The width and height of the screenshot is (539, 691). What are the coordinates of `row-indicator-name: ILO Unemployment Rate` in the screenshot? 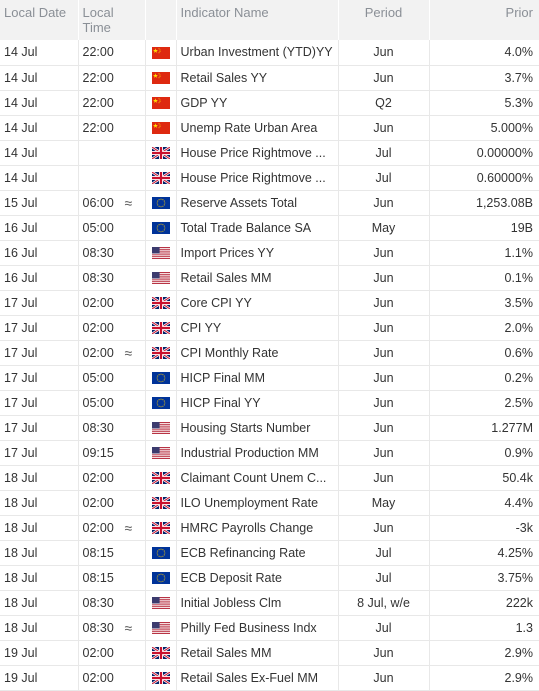 It's located at (256, 503).